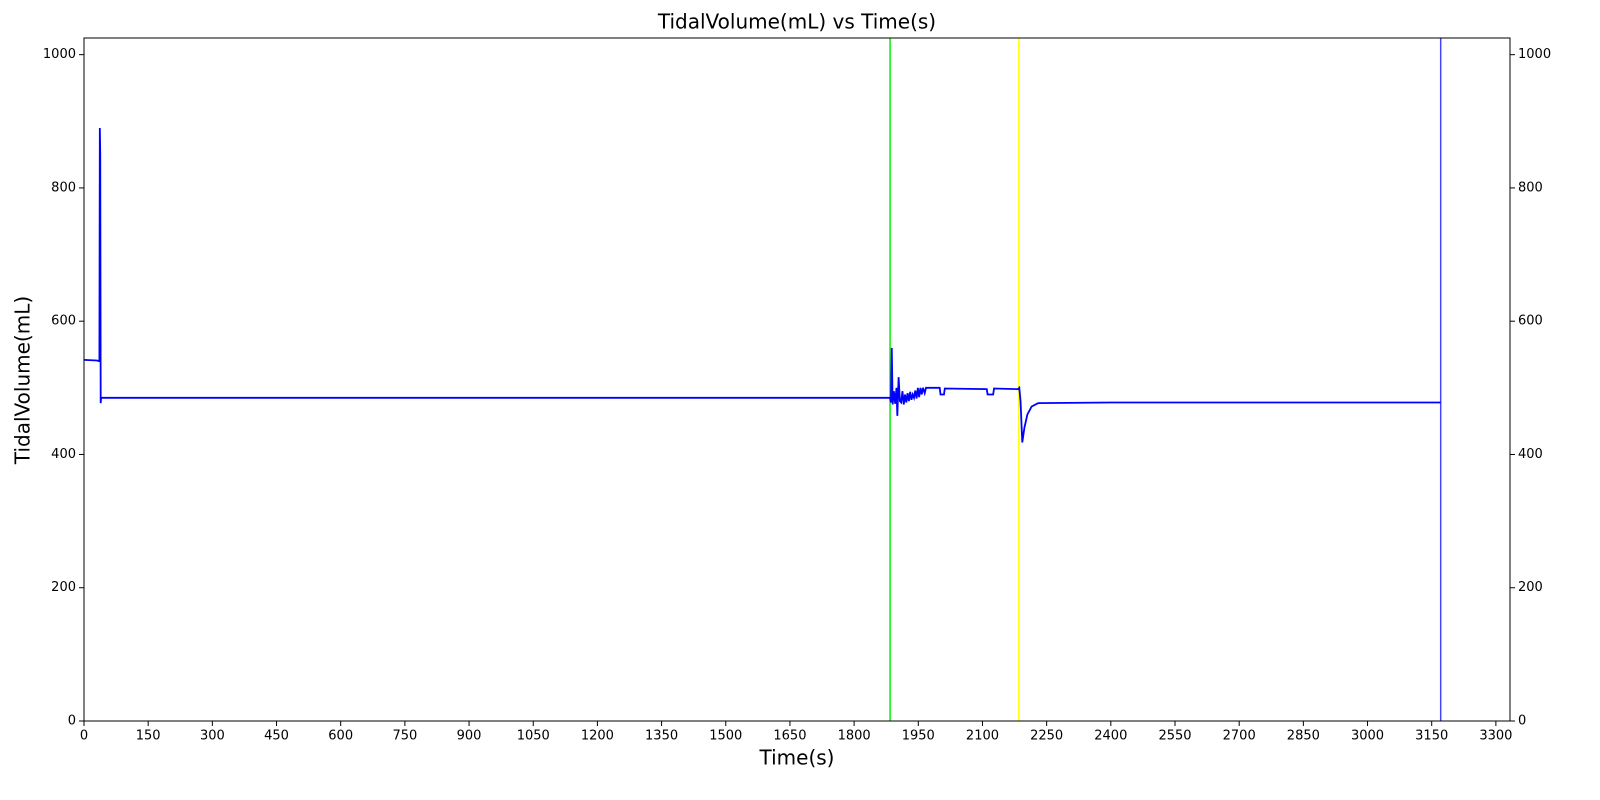 The width and height of the screenshot is (1600, 800). Describe the element at coordinates (1534, 54) in the screenshot. I see `y2-tick-label: 1000` at that location.